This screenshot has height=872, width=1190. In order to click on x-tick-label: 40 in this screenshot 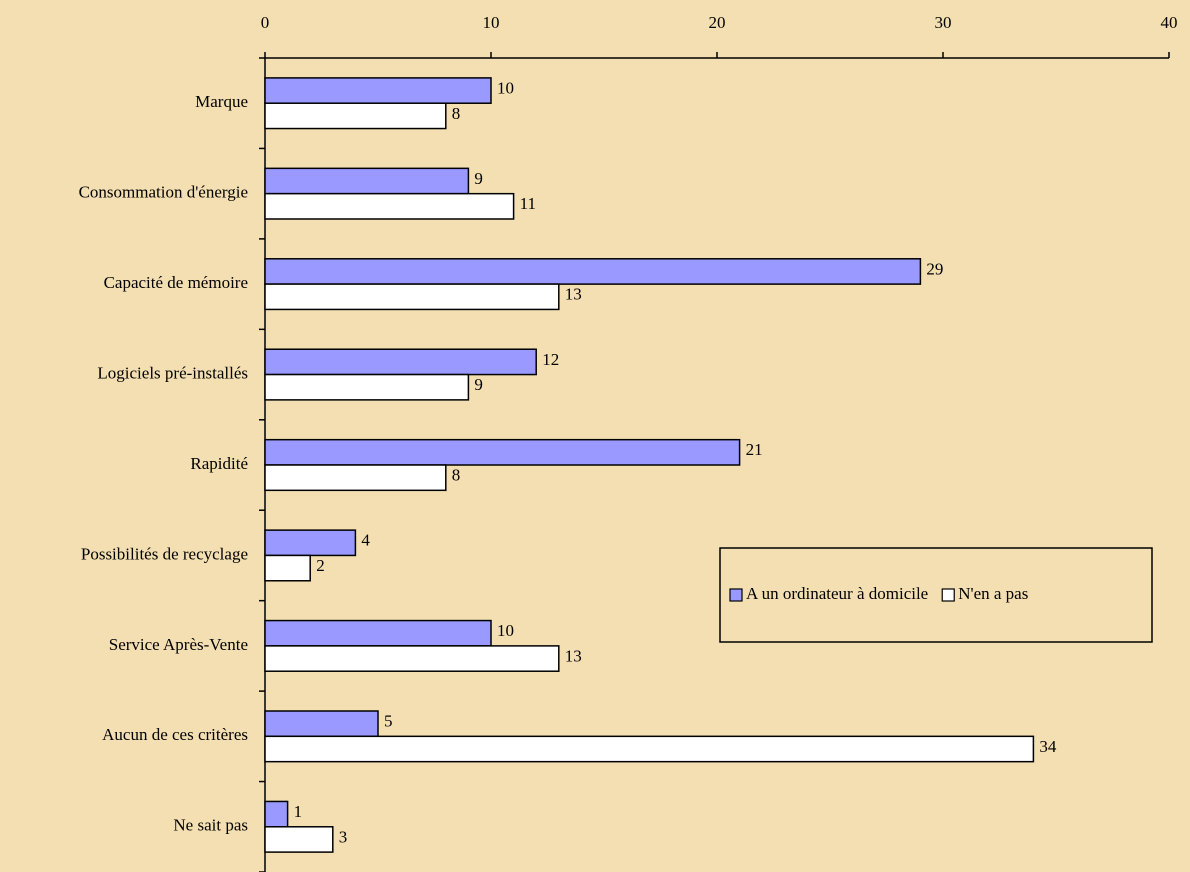, I will do `click(1169, 22)`.